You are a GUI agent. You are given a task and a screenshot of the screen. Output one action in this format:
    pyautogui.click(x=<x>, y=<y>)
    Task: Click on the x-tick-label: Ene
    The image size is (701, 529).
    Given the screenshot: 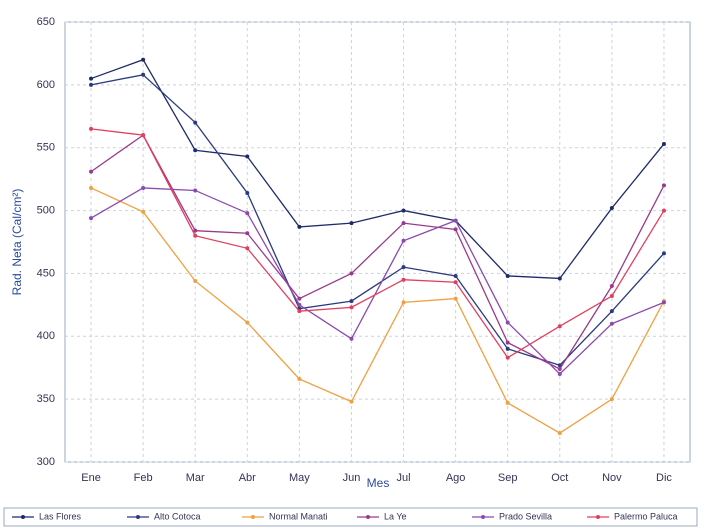 What is the action you would take?
    pyautogui.click(x=91, y=478)
    